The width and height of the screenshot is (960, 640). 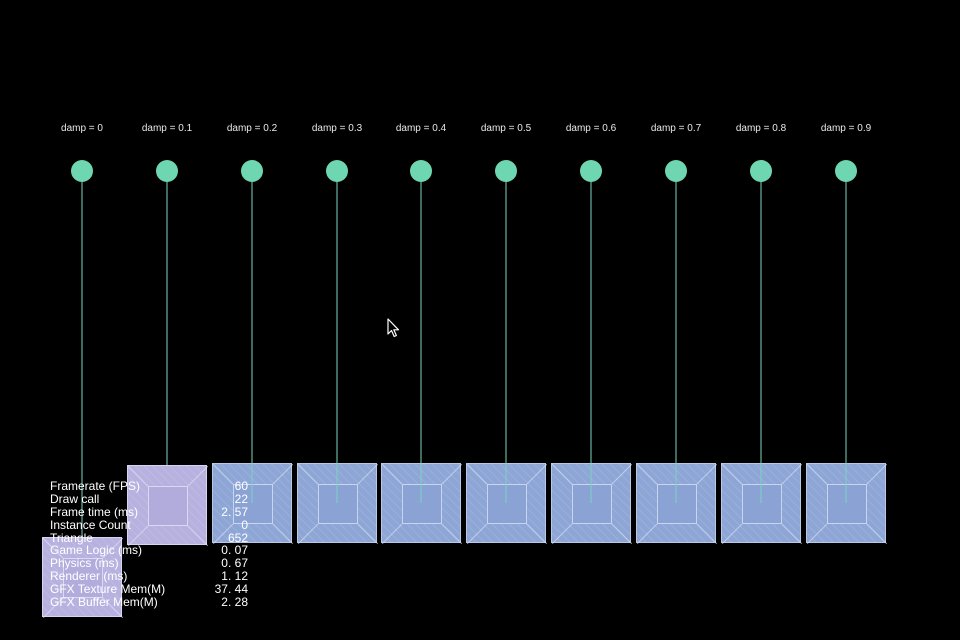 I want to click on stat-row: Renderer (ms) 1. 12, so click(x=150, y=576).